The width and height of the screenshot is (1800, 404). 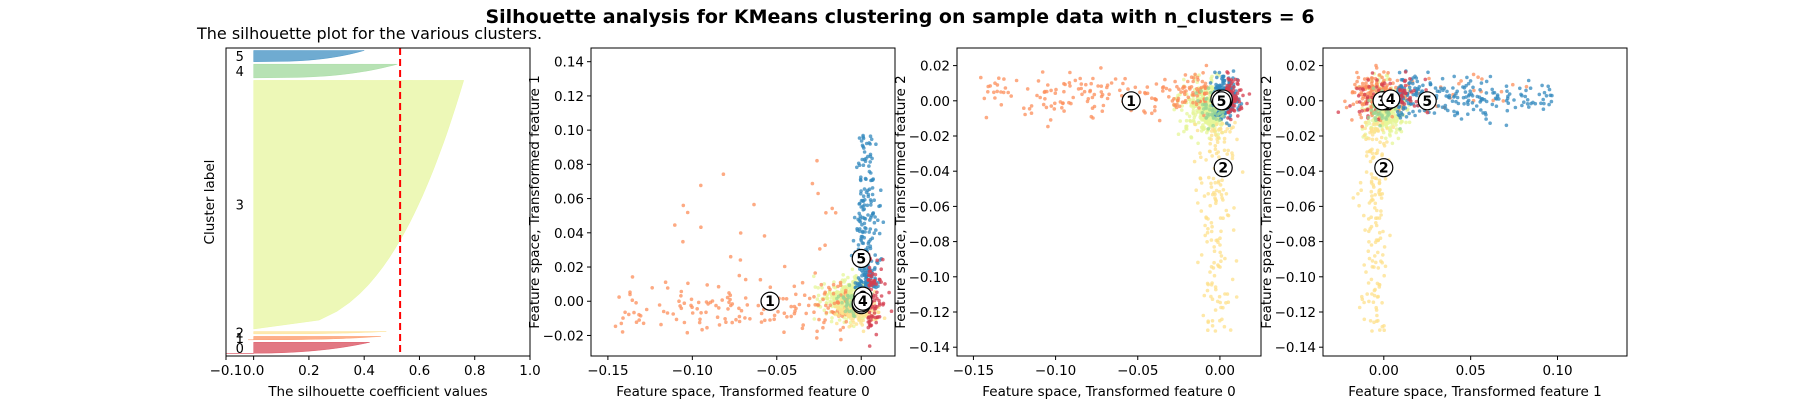 I want to click on x-tick-label: 0.00, so click(x=1220, y=371).